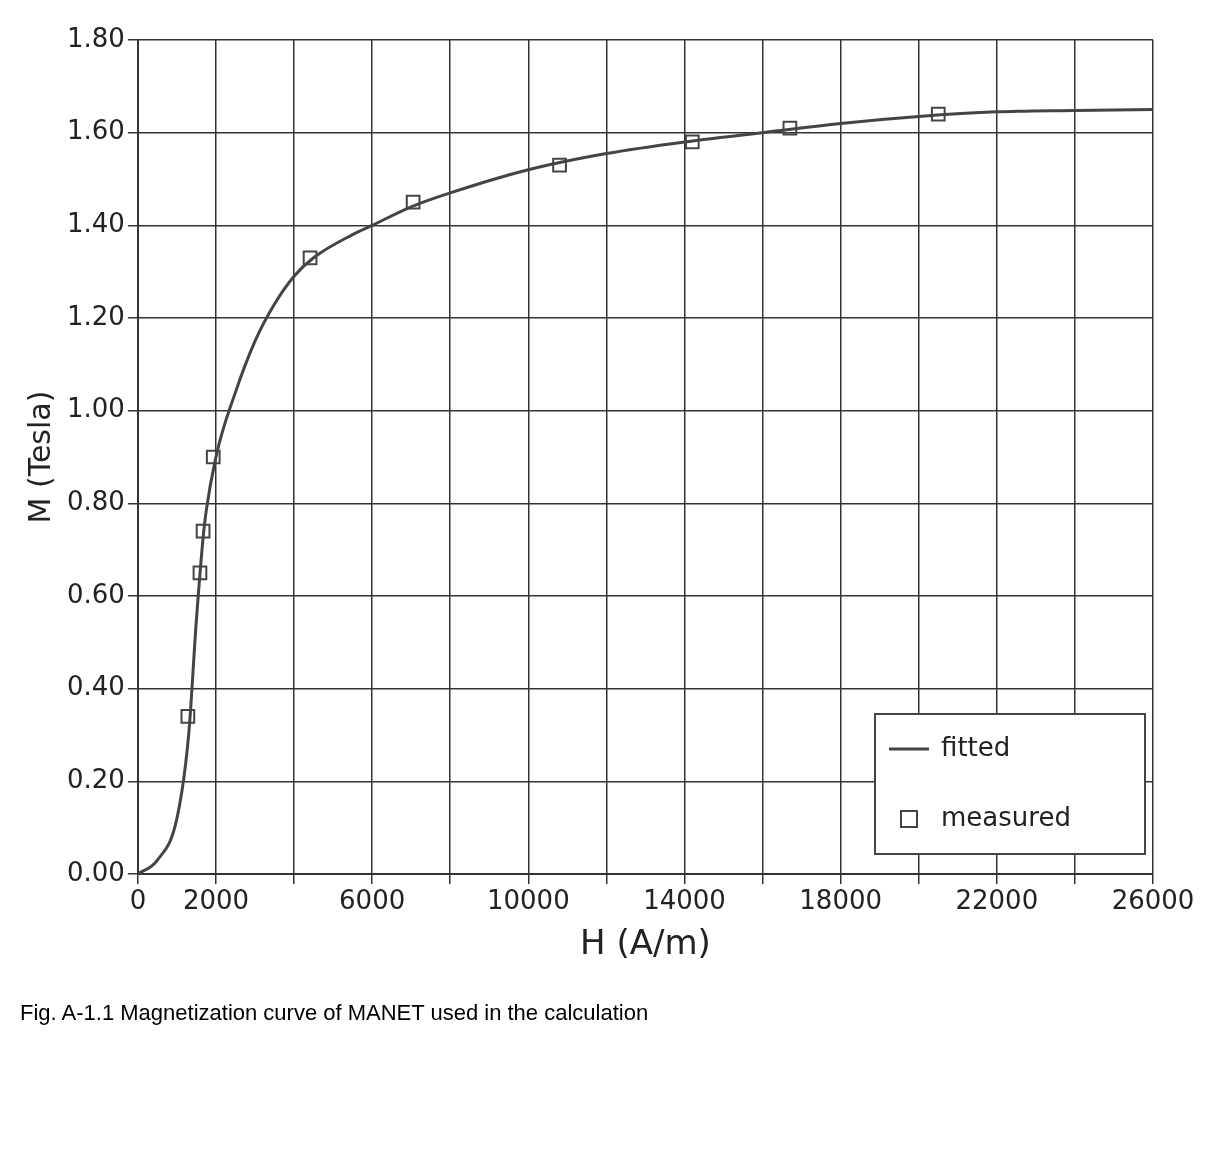  What do you see at coordinates (841, 900) in the screenshot?
I see `x-tick-label: 18000` at bounding box center [841, 900].